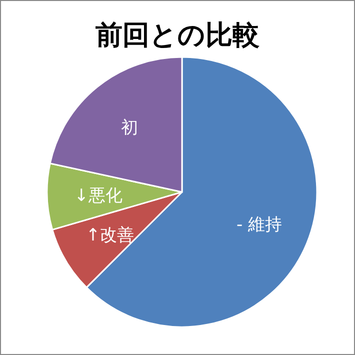 The image size is (355, 355). What do you see at coordinates (259, 225) in the screenshot?
I see `slice-label: - 維持` at bounding box center [259, 225].